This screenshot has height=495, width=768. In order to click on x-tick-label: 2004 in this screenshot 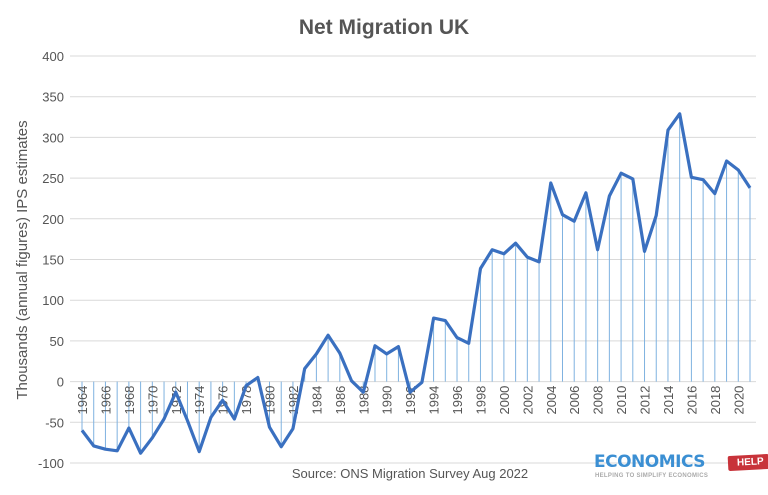, I will do `click(551, 400)`.